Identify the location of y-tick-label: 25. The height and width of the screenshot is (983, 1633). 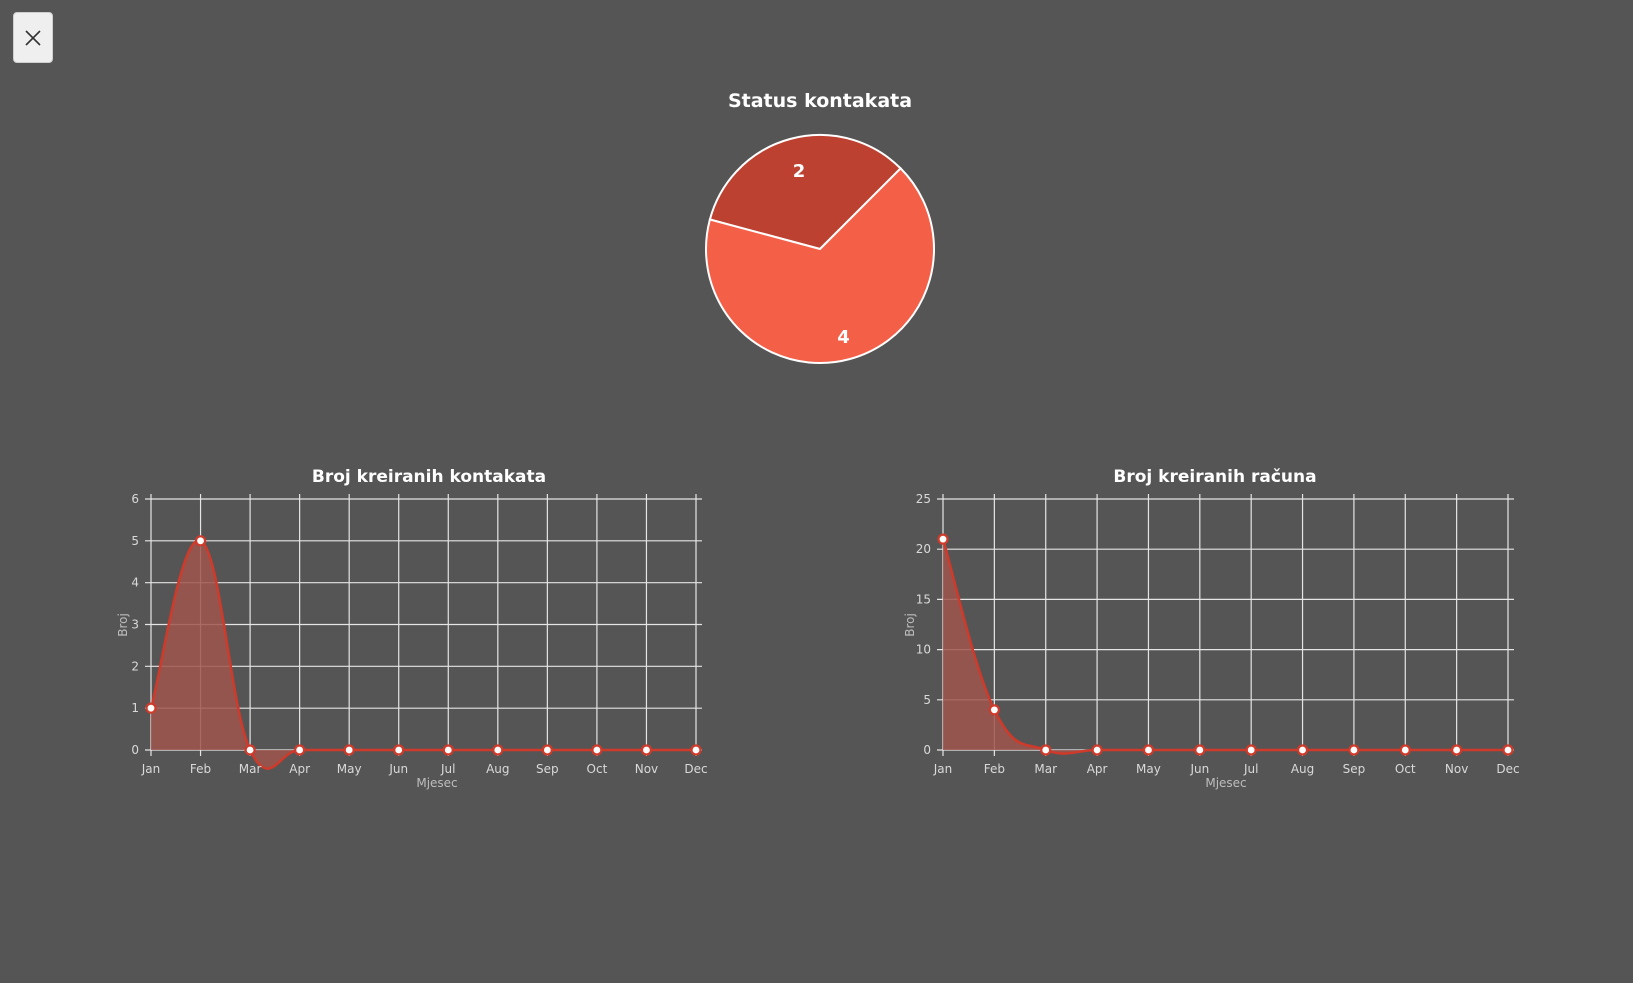
(923, 499).